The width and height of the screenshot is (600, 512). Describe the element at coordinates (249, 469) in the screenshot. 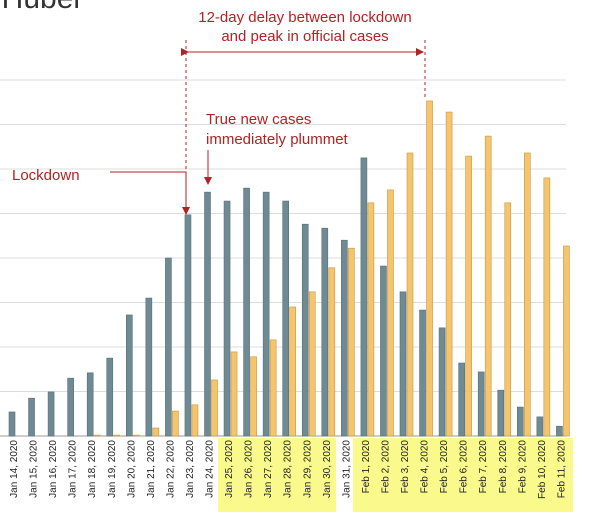

I see `x-tick-label: Jan 26, 2020` at that location.